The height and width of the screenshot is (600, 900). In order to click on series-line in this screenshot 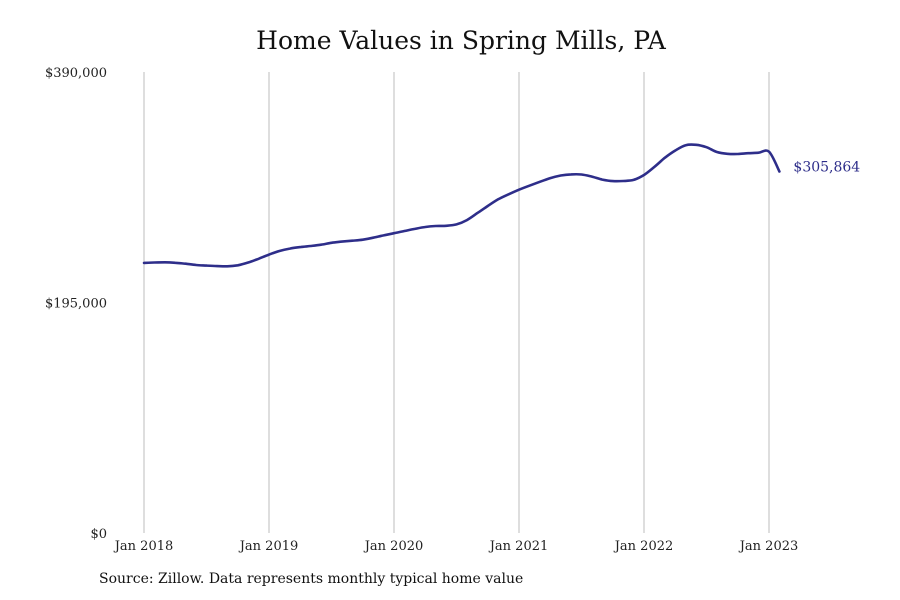, I will do `click(461, 205)`.